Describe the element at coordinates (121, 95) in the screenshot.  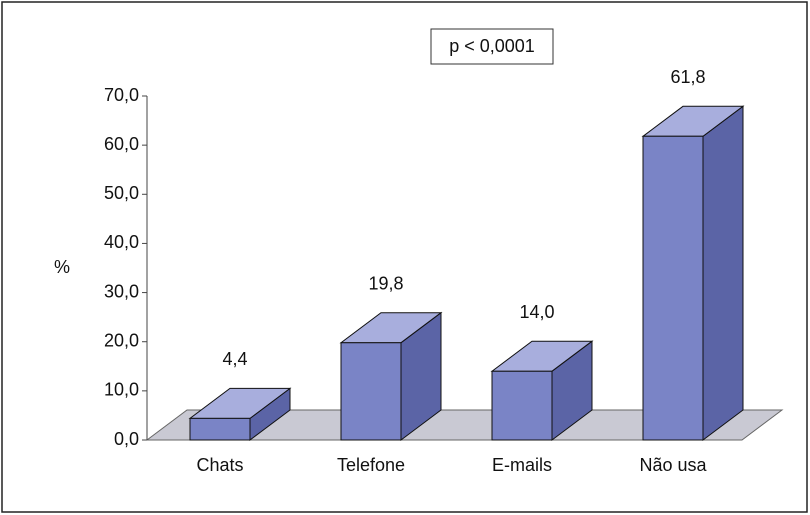
I see `y-tick-label: 70,0` at that location.